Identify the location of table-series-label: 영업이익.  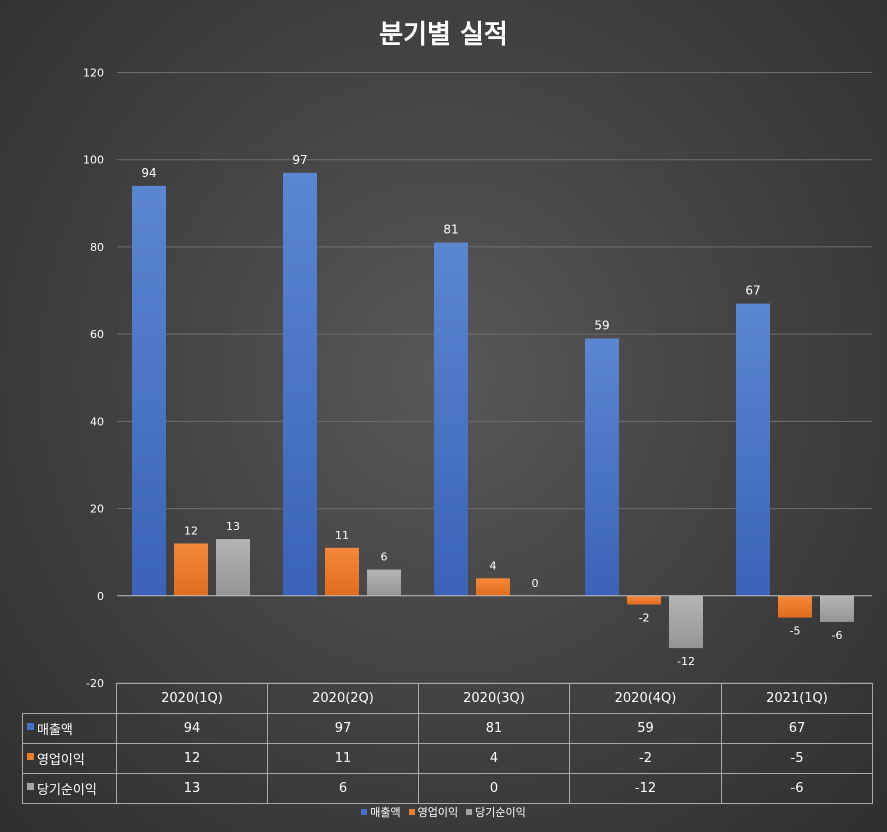
(69, 758).